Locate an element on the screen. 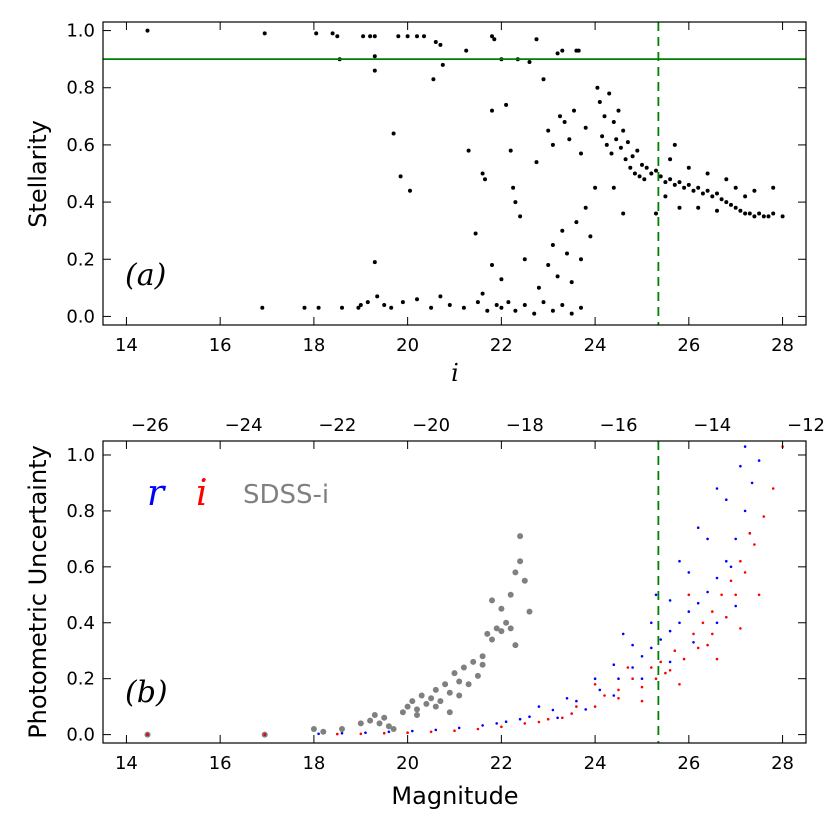 The height and width of the screenshot is (830, 830). x-tick-label-3: 20 is located at coordinates (407, 763).